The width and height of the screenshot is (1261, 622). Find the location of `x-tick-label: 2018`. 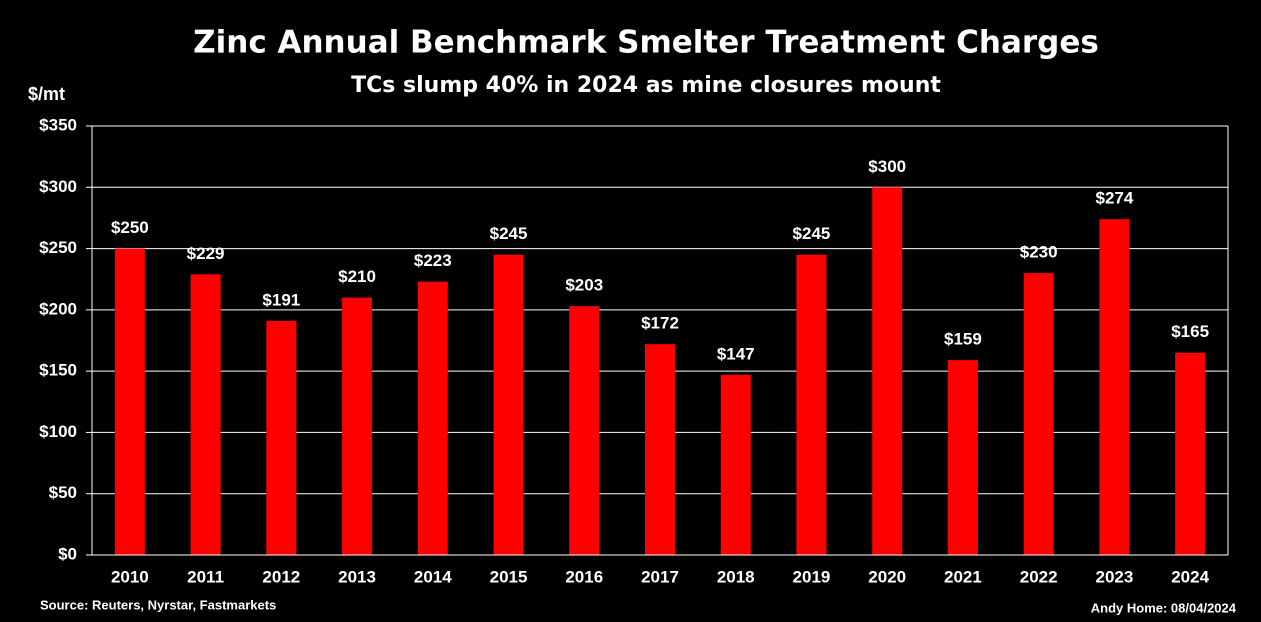

x-tick-label: 2018 is located at coordinates (736, 576).